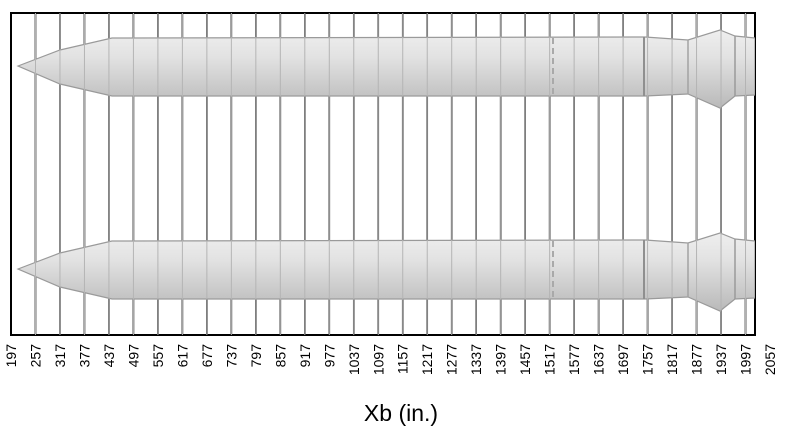  Describe the element at coordinates (329, 356) in the screenshot. I see `tick-label-977: 977` at that location.